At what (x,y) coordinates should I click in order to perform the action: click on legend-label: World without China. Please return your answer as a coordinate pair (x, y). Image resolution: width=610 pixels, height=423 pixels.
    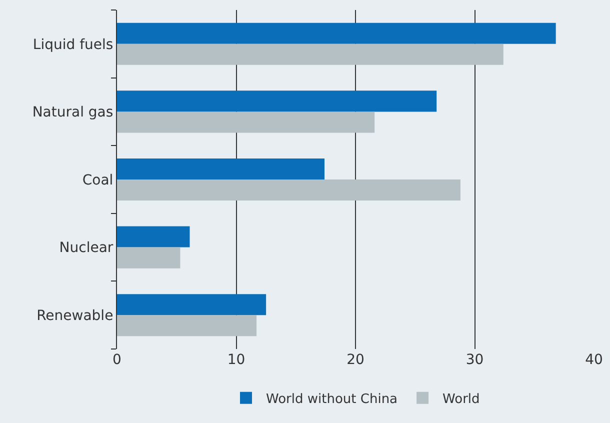
    Looking at the image, I should click on (332, 399).